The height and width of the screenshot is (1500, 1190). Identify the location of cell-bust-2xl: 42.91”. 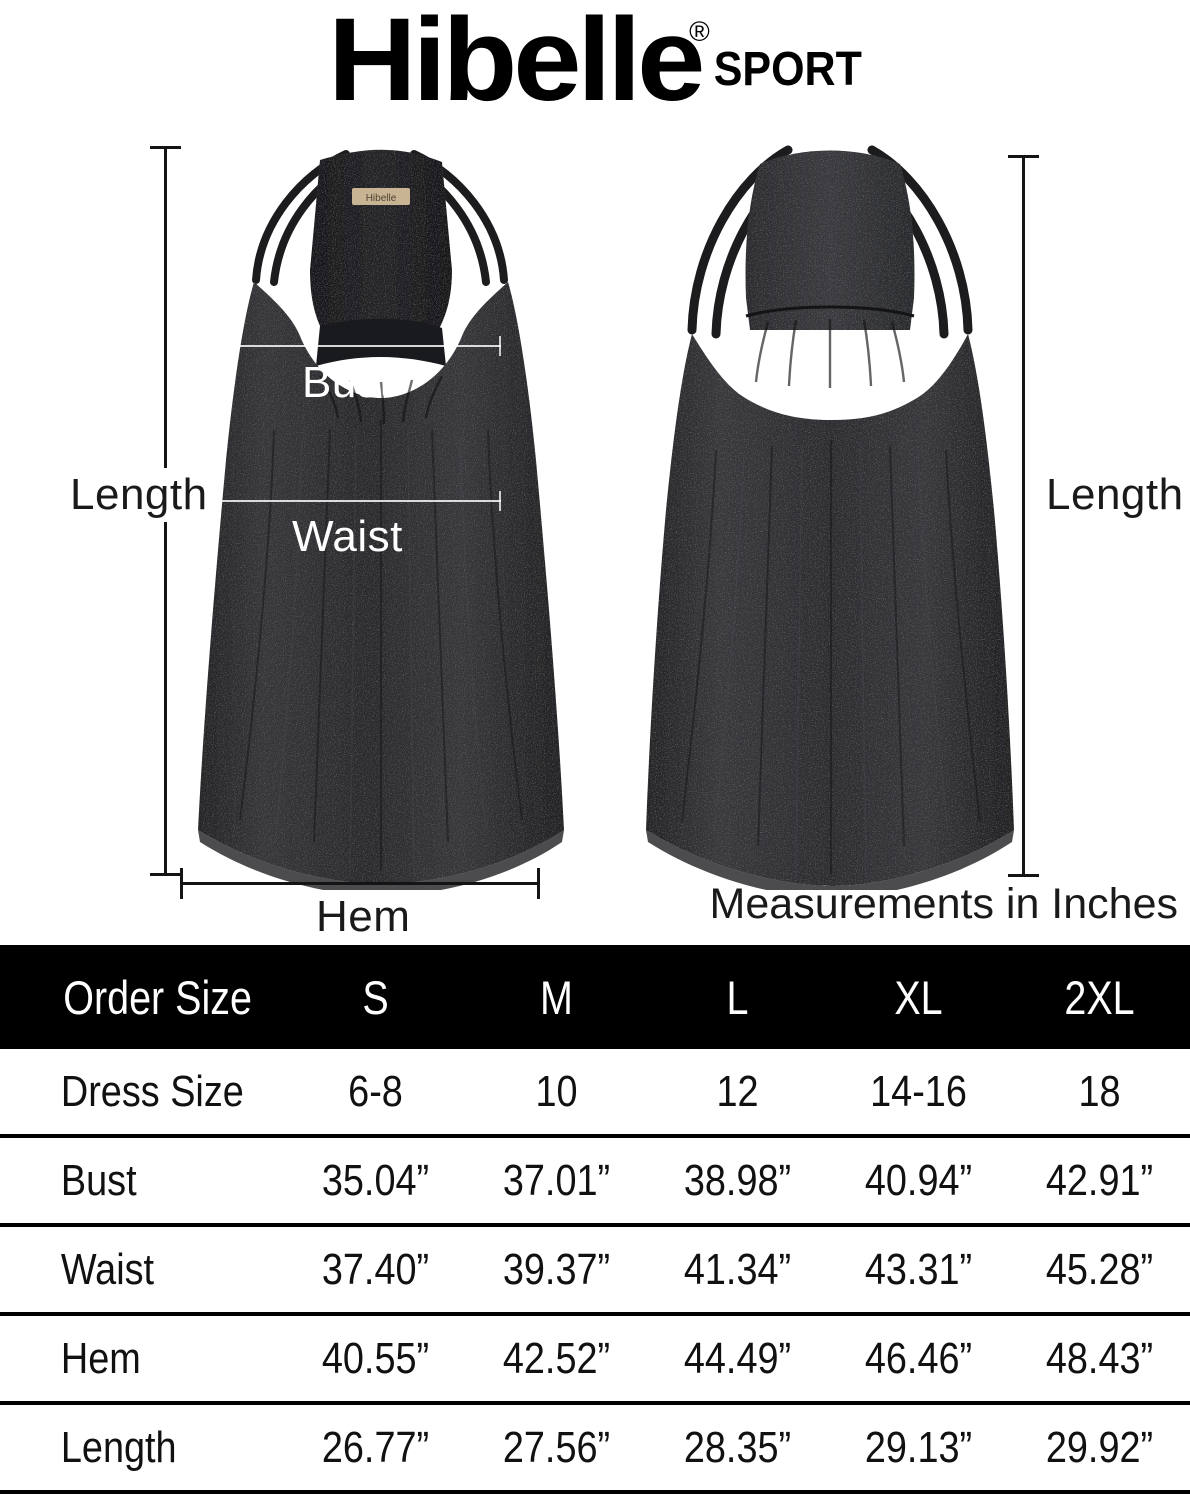
(1099, 1179).